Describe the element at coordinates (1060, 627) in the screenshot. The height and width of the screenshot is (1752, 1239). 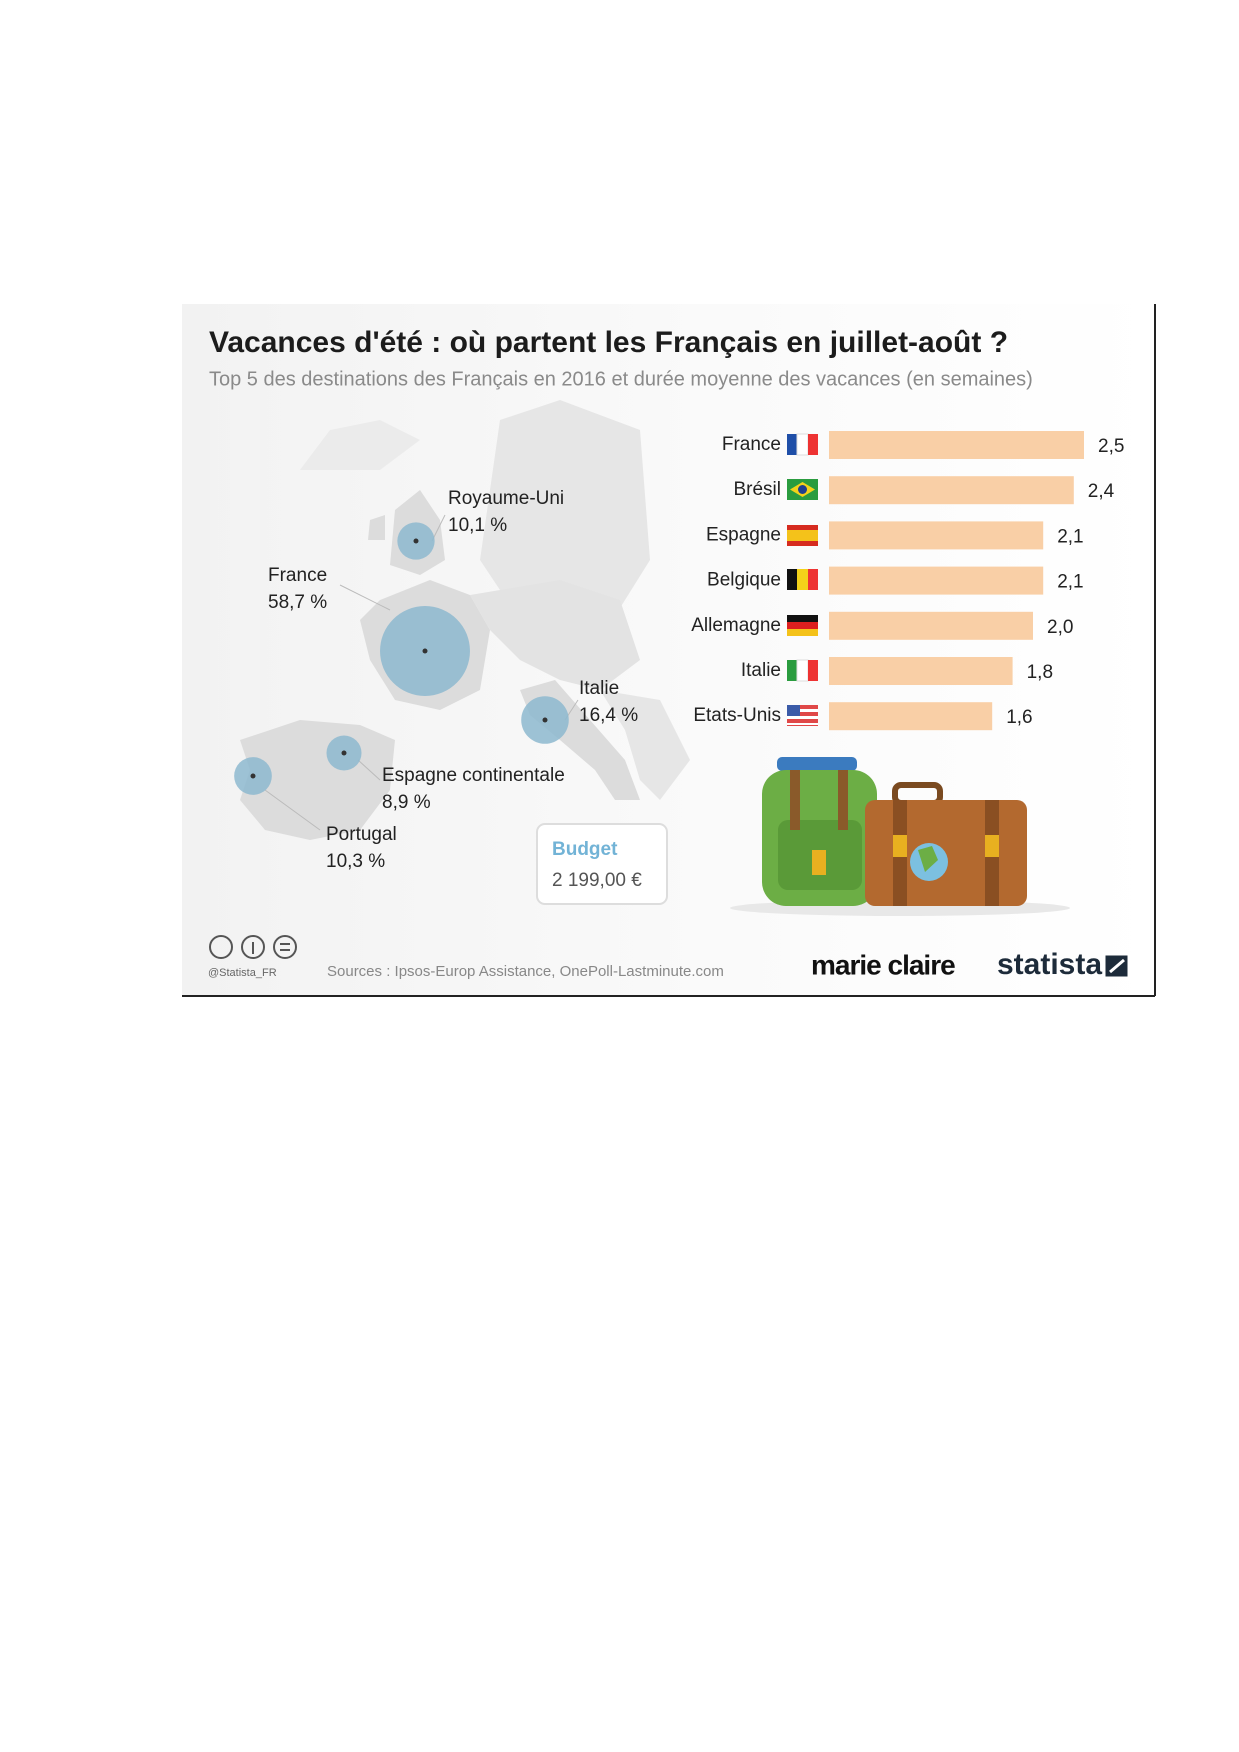
I see `value-label: 2,0` at that location.